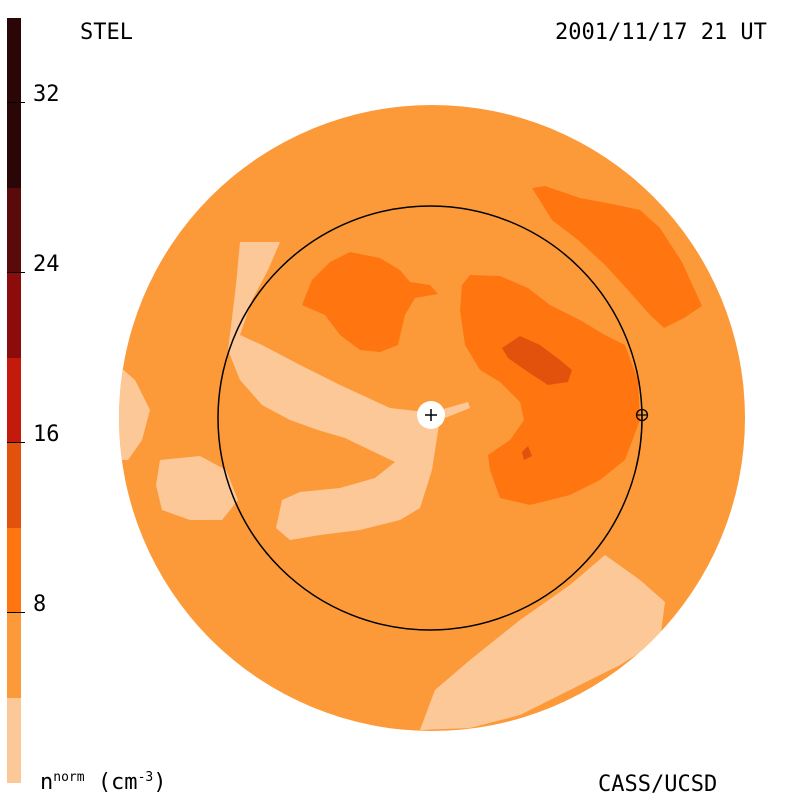 This screenshot has height=800, width=800. I want to click on unit-close: ), so click(160, 782).